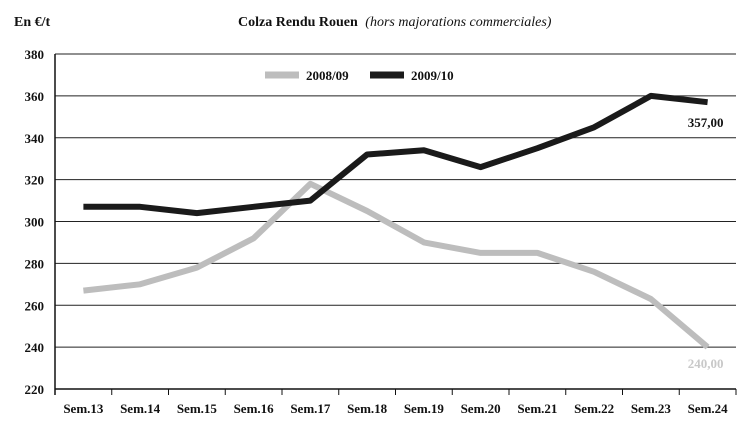 The image size is (747, 440). Describe the element at coordinates (594, 408) in the screenshot. I see `x-tick-label: Sem.22` at that location.